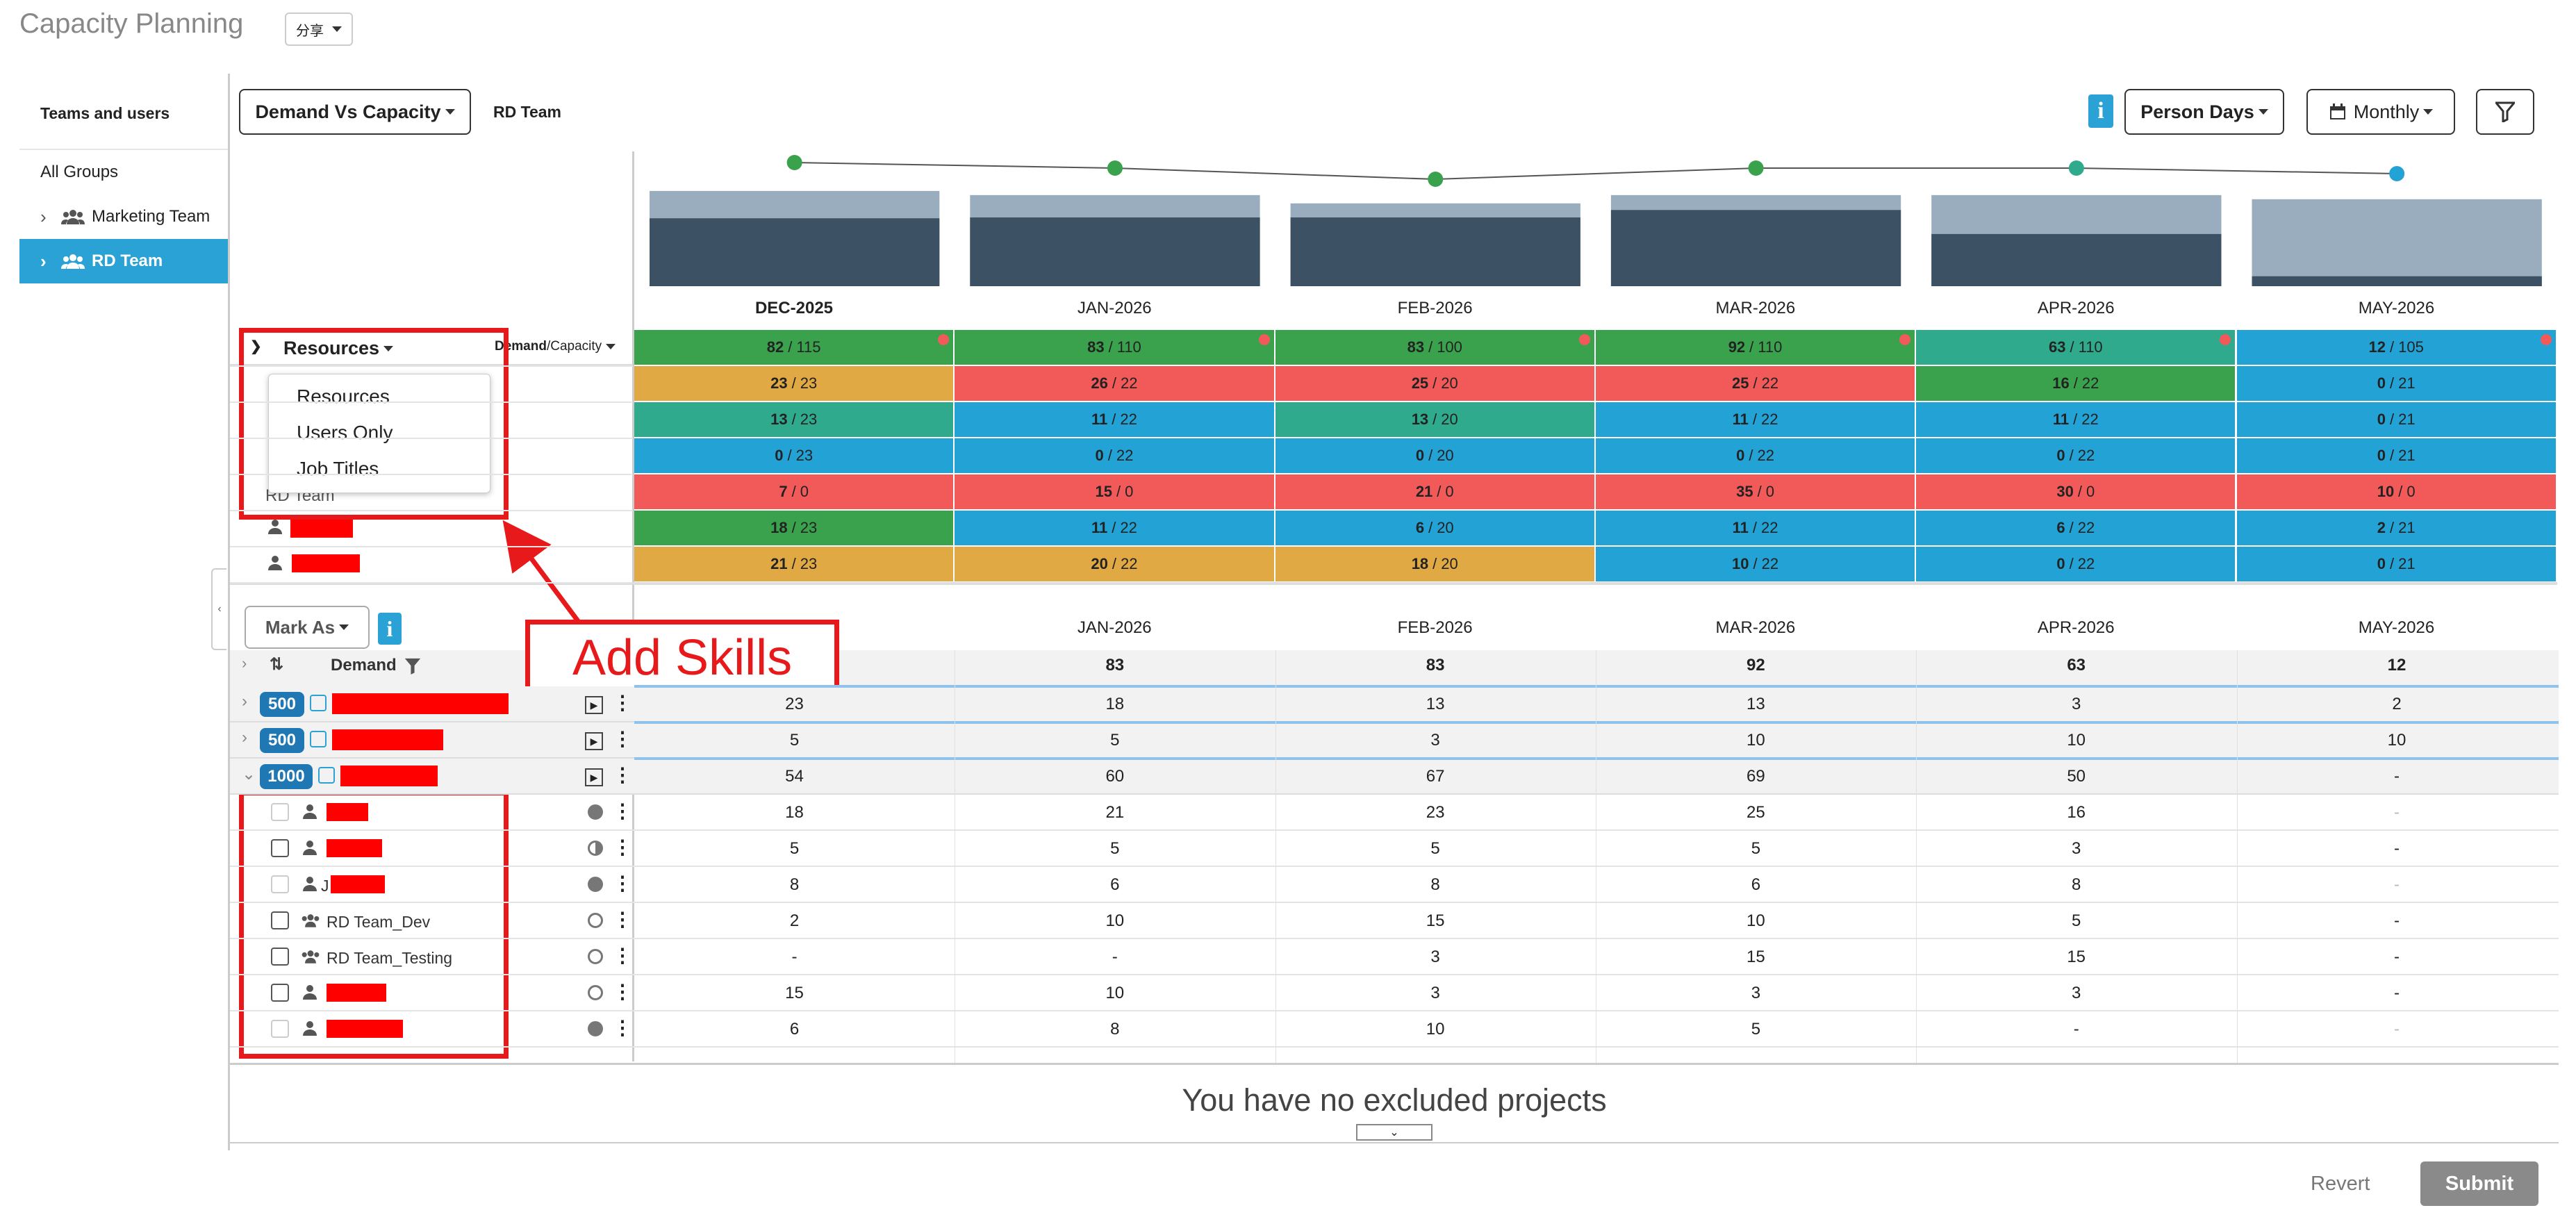 This screenshot has width=2576, height=1224. I want to click on unit-dropdown: Person Days, so click(2204, 112).